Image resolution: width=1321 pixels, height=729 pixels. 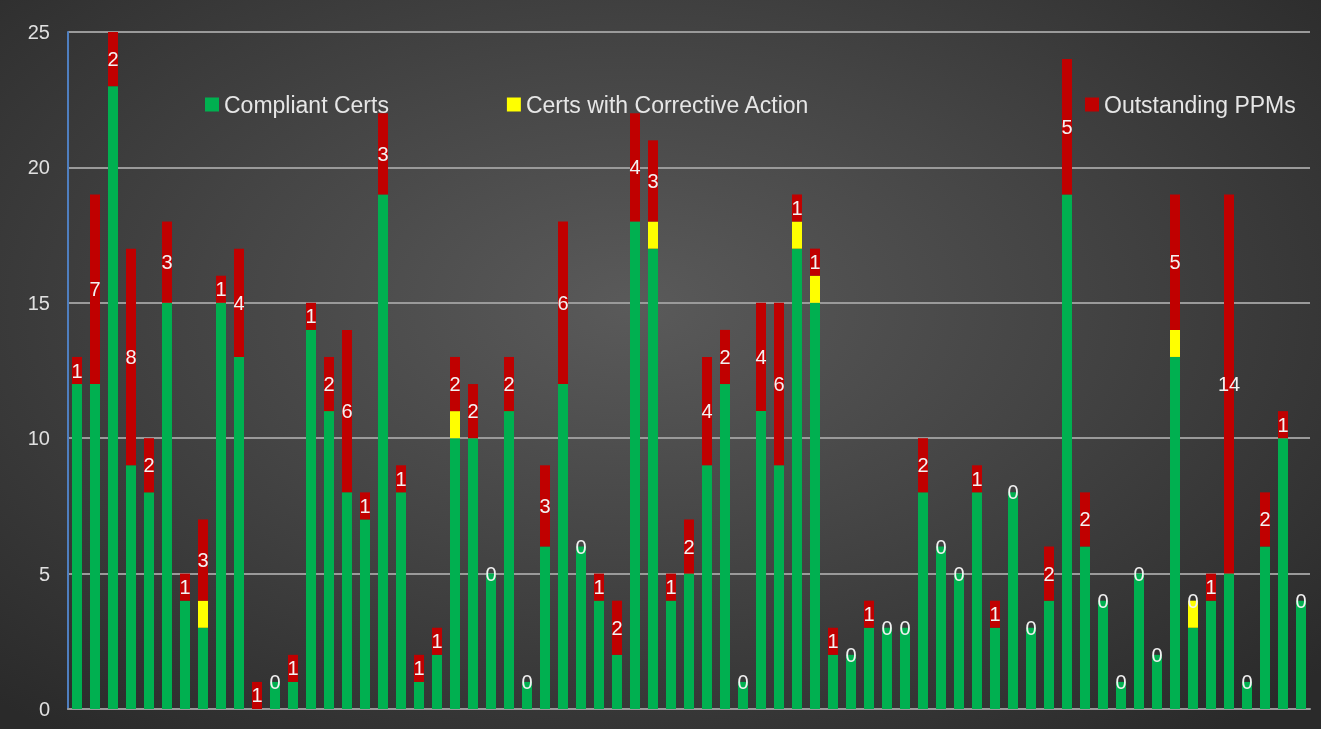 I want to click on y-tick-label: 15, so click(x=38, y=302).